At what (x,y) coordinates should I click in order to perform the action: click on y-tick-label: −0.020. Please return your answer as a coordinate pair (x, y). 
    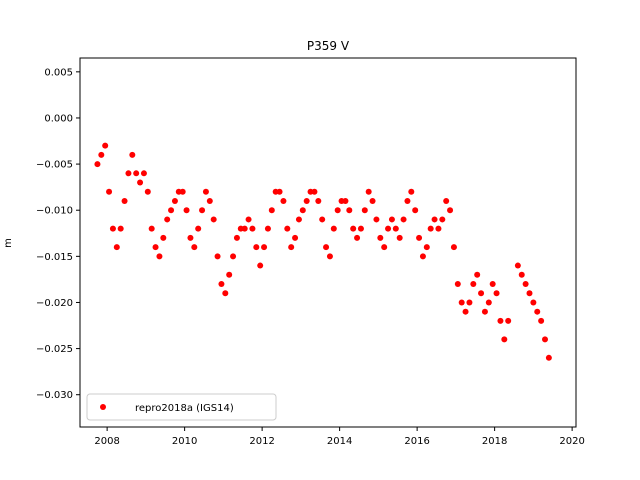
    Looking at the image, I should click on (54, 303).